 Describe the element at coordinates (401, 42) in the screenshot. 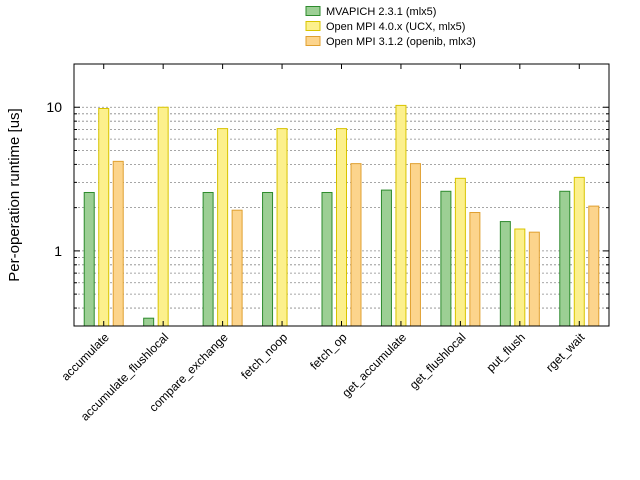

I see `legend-label: Open MPI 3.1.2 (openib, mlx3)` at that location.